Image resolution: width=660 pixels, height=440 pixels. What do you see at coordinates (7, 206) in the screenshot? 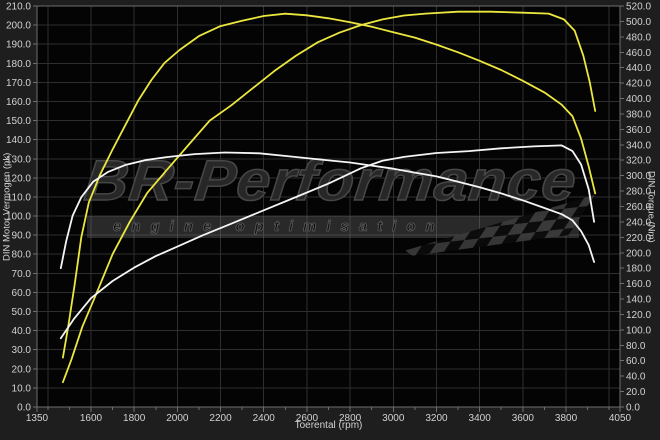
I see `y-axis-left-title: DIN Motor Vermogen (pk)` at bounding box center [7, 206].